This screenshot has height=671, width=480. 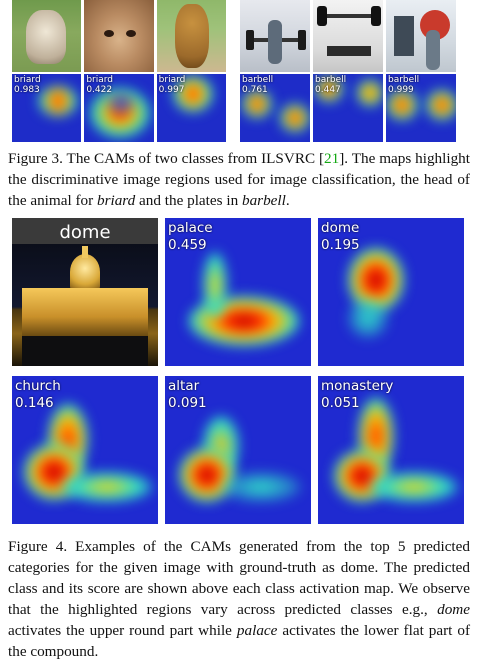 I want to click on dome-input-image: dome, so click(x=85, y=292).